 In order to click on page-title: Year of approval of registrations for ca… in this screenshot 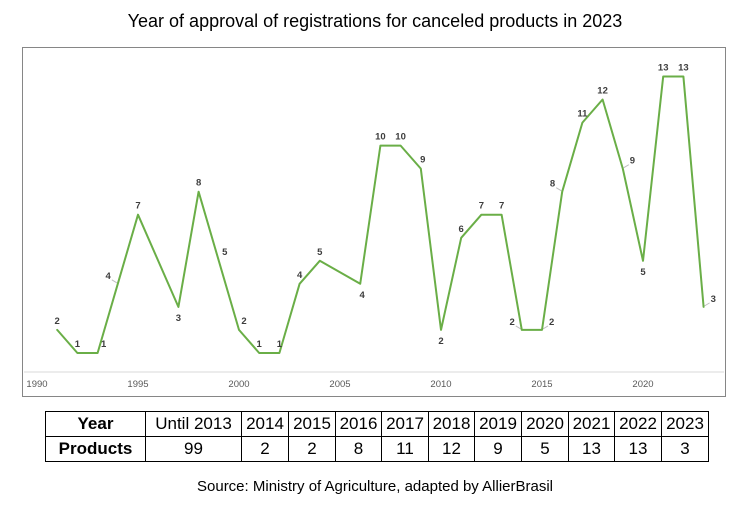, I will do `click(375, 21)`.